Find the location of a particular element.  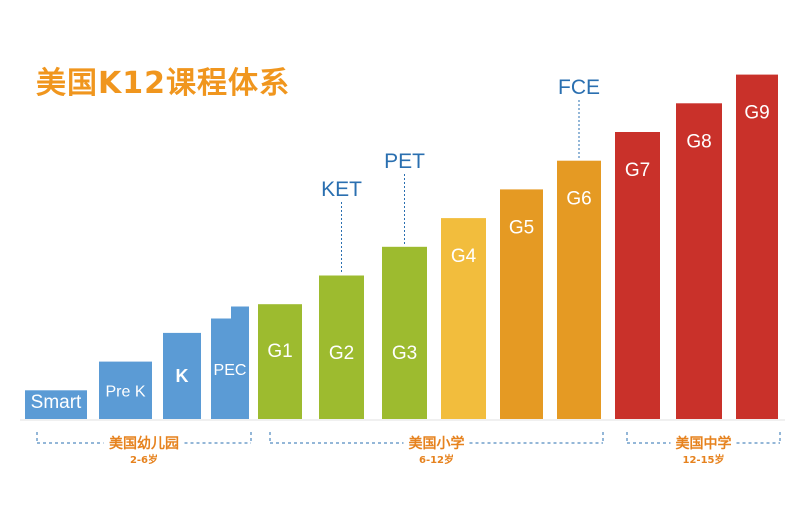

bar-g2 is located at coordinates (341, 347).